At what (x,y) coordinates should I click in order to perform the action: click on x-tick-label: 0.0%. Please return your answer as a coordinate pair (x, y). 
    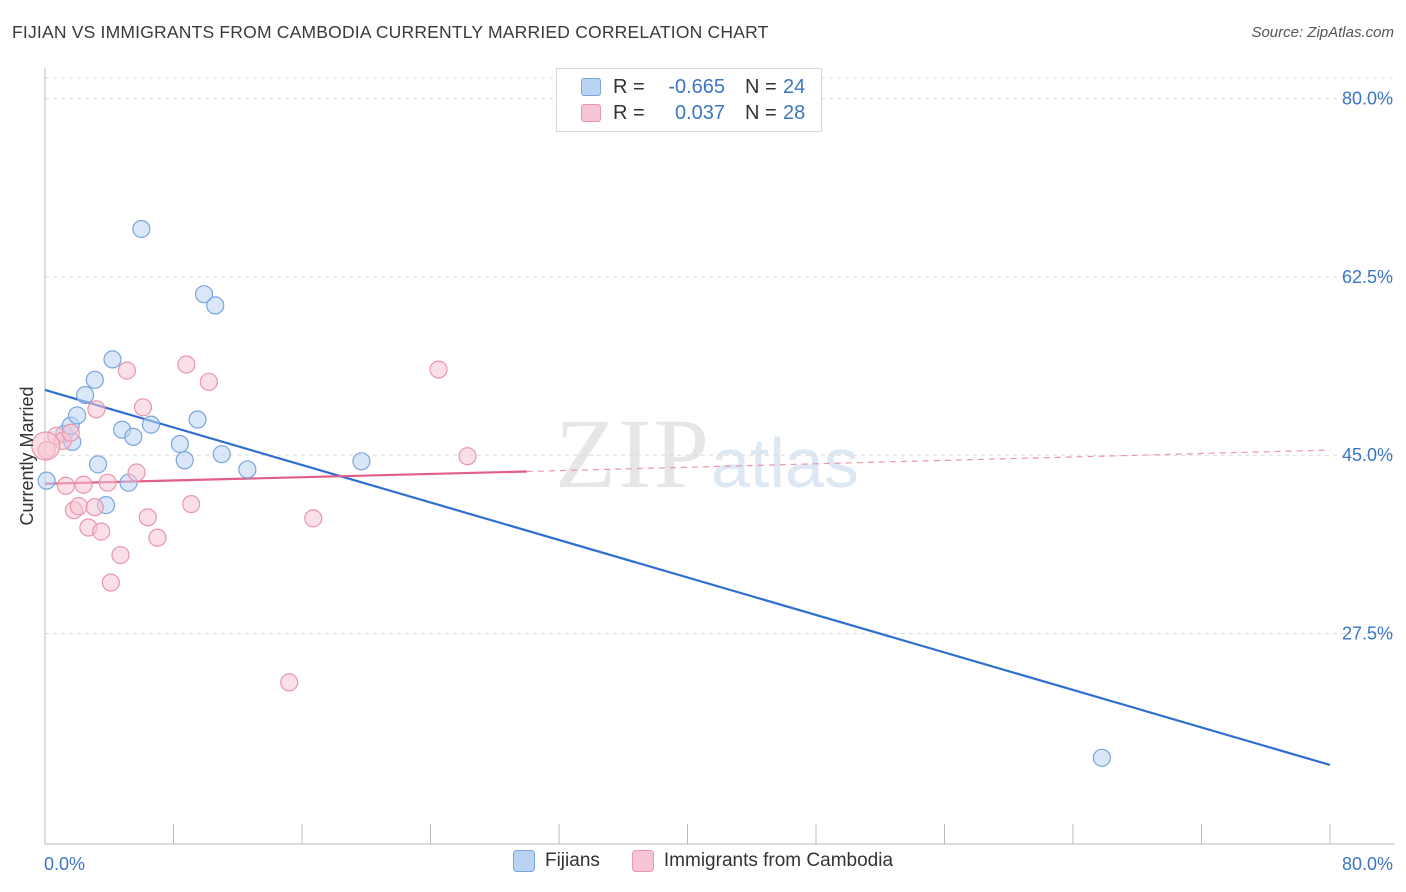
    Looking at the image, I should click on (64, 864).